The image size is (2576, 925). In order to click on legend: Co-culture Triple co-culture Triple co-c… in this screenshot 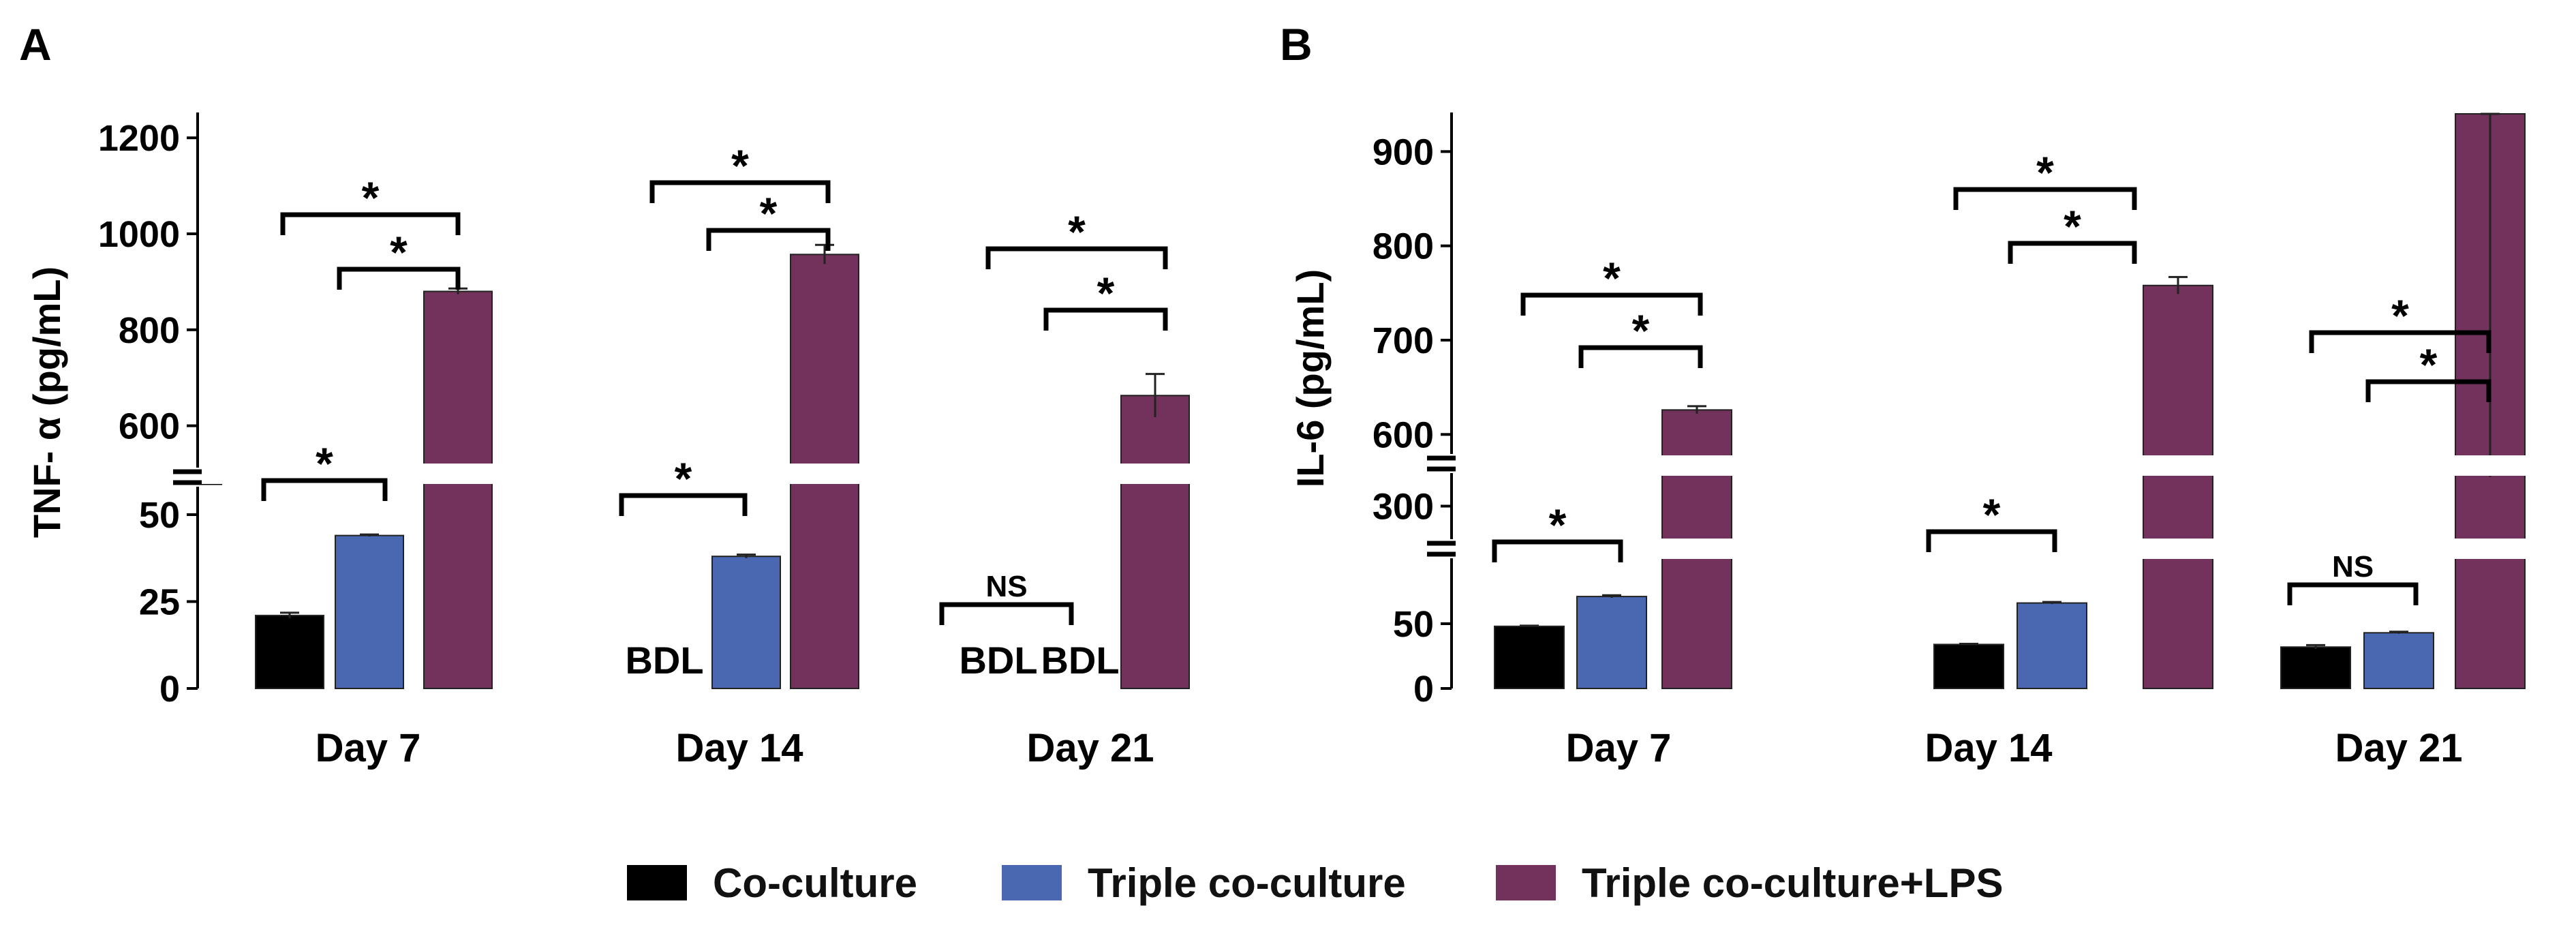, I will do `click(1288, 882)`.